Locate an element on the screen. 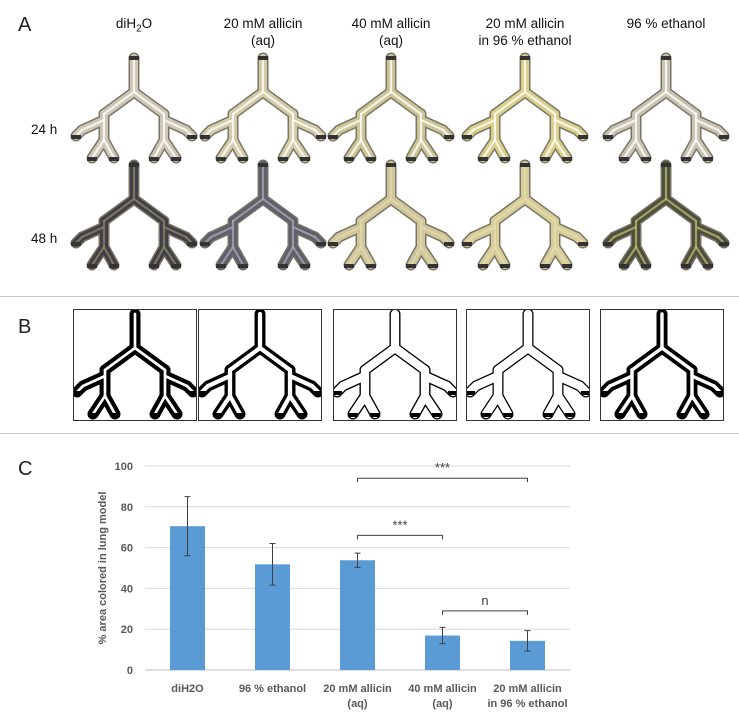 This screenshot has height=715, width=739. bar is located at coordinates (357, 615).